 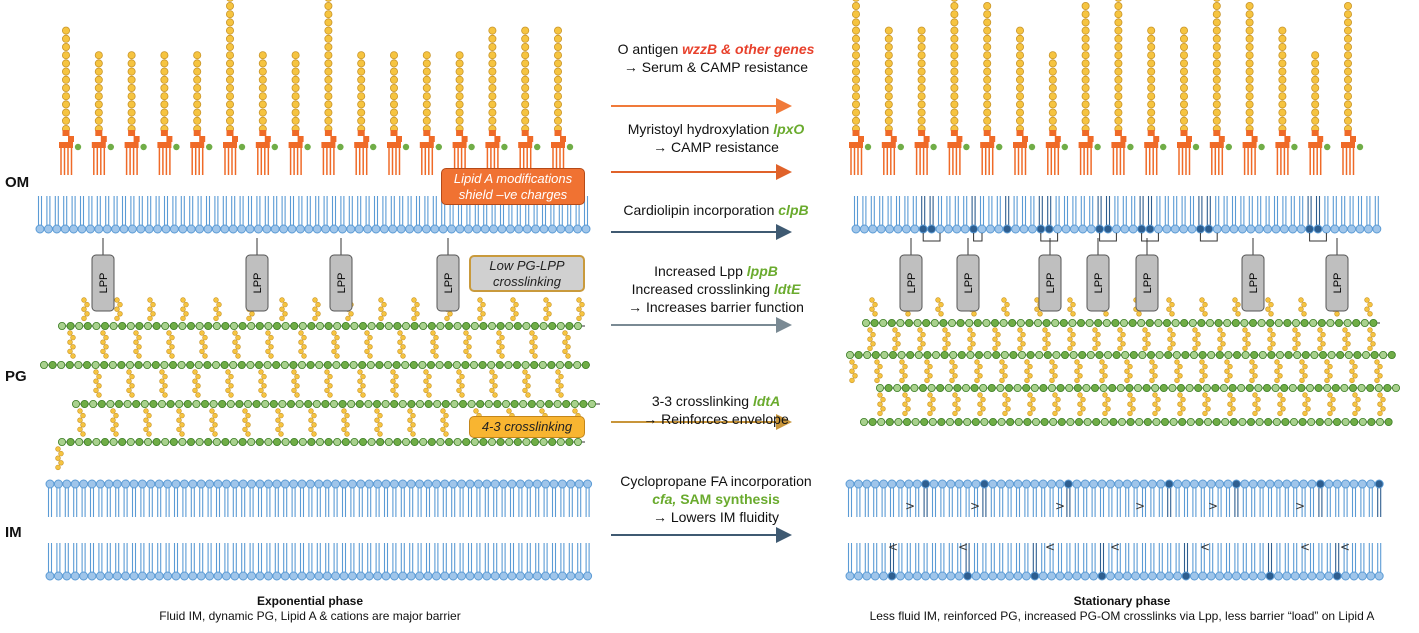 What do you see at coordinates (968, 283) in the screenshot?
I see `lpp-protein` at bounding box center [968, 283].